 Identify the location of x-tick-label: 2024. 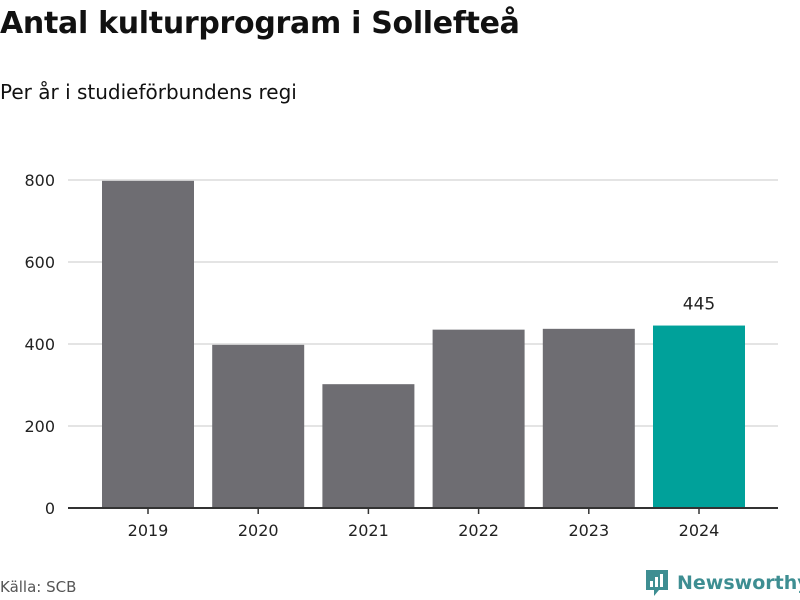
(699, 530).